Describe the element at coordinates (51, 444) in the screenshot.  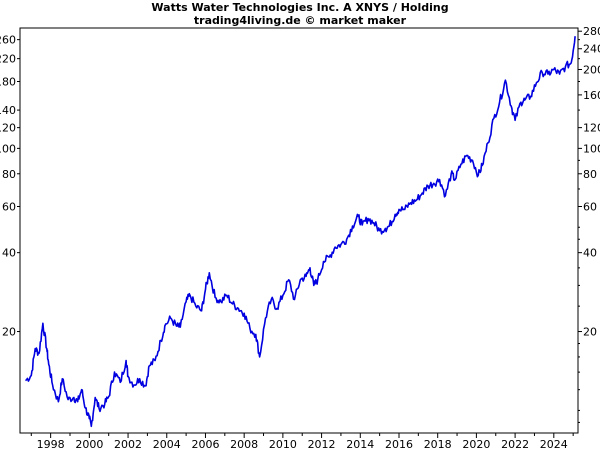
I see `x-tick-label: 1998` at that location.